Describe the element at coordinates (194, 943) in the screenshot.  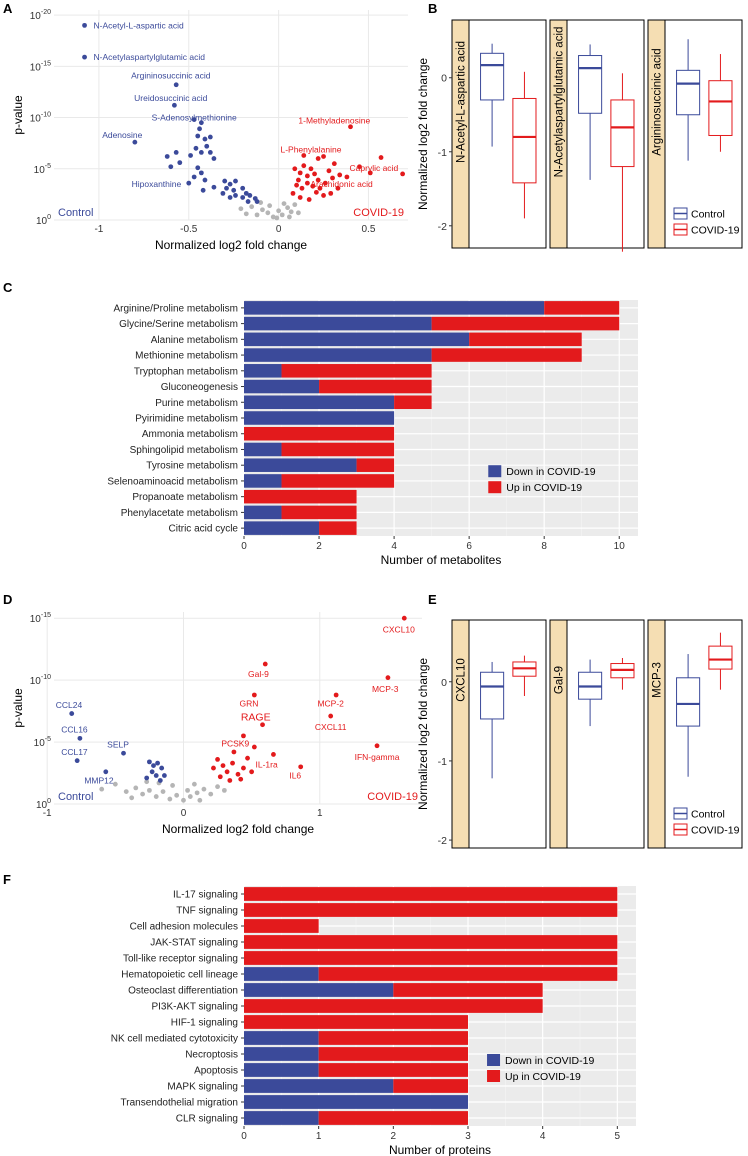
I see `category-label: JAK-STAT signaling` at that location.